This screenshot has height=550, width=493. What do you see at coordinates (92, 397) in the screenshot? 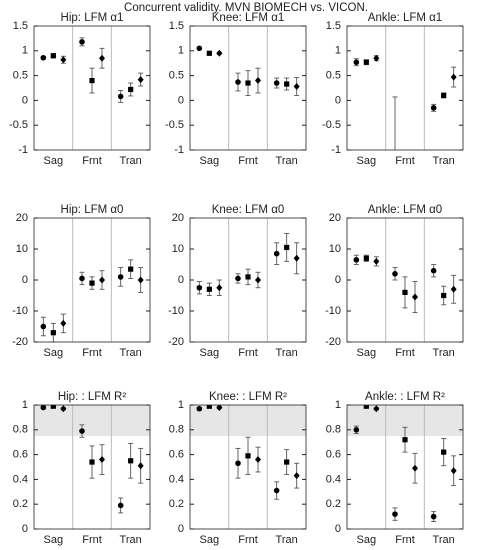
I see `subplot-title: Hip: : LFM R²` at bounding box center [92, 397].